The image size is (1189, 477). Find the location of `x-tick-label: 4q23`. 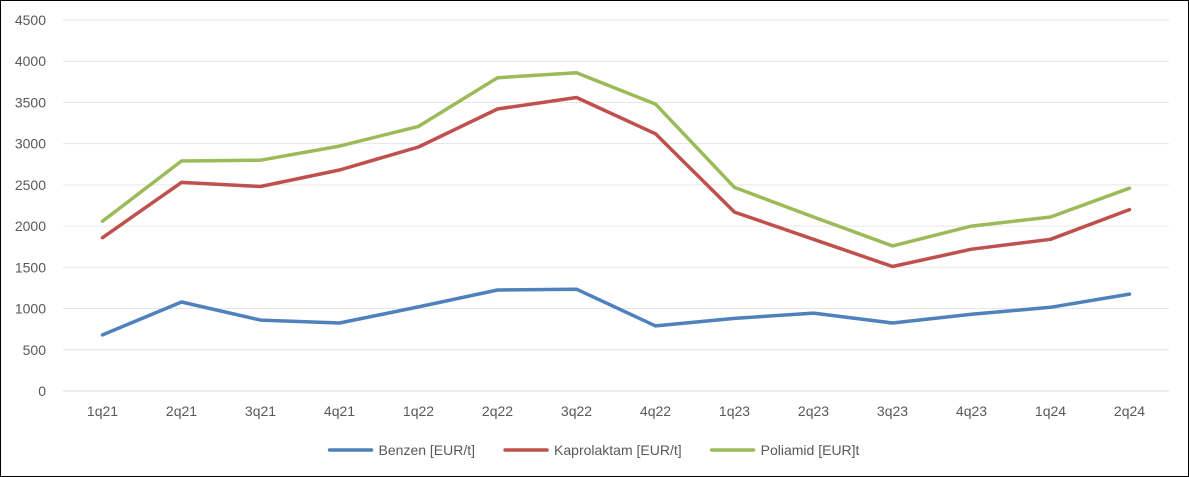

x-tick-label: 4q23 is located at coordinates (971, 411).